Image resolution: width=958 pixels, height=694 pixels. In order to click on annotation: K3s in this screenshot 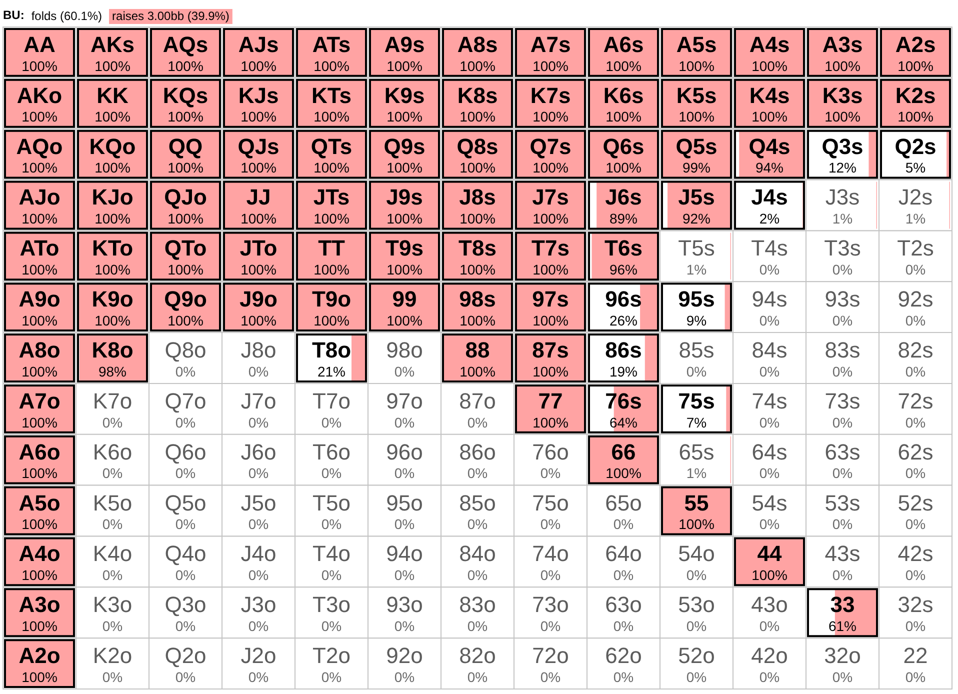, I will do `click(842, 95)`.